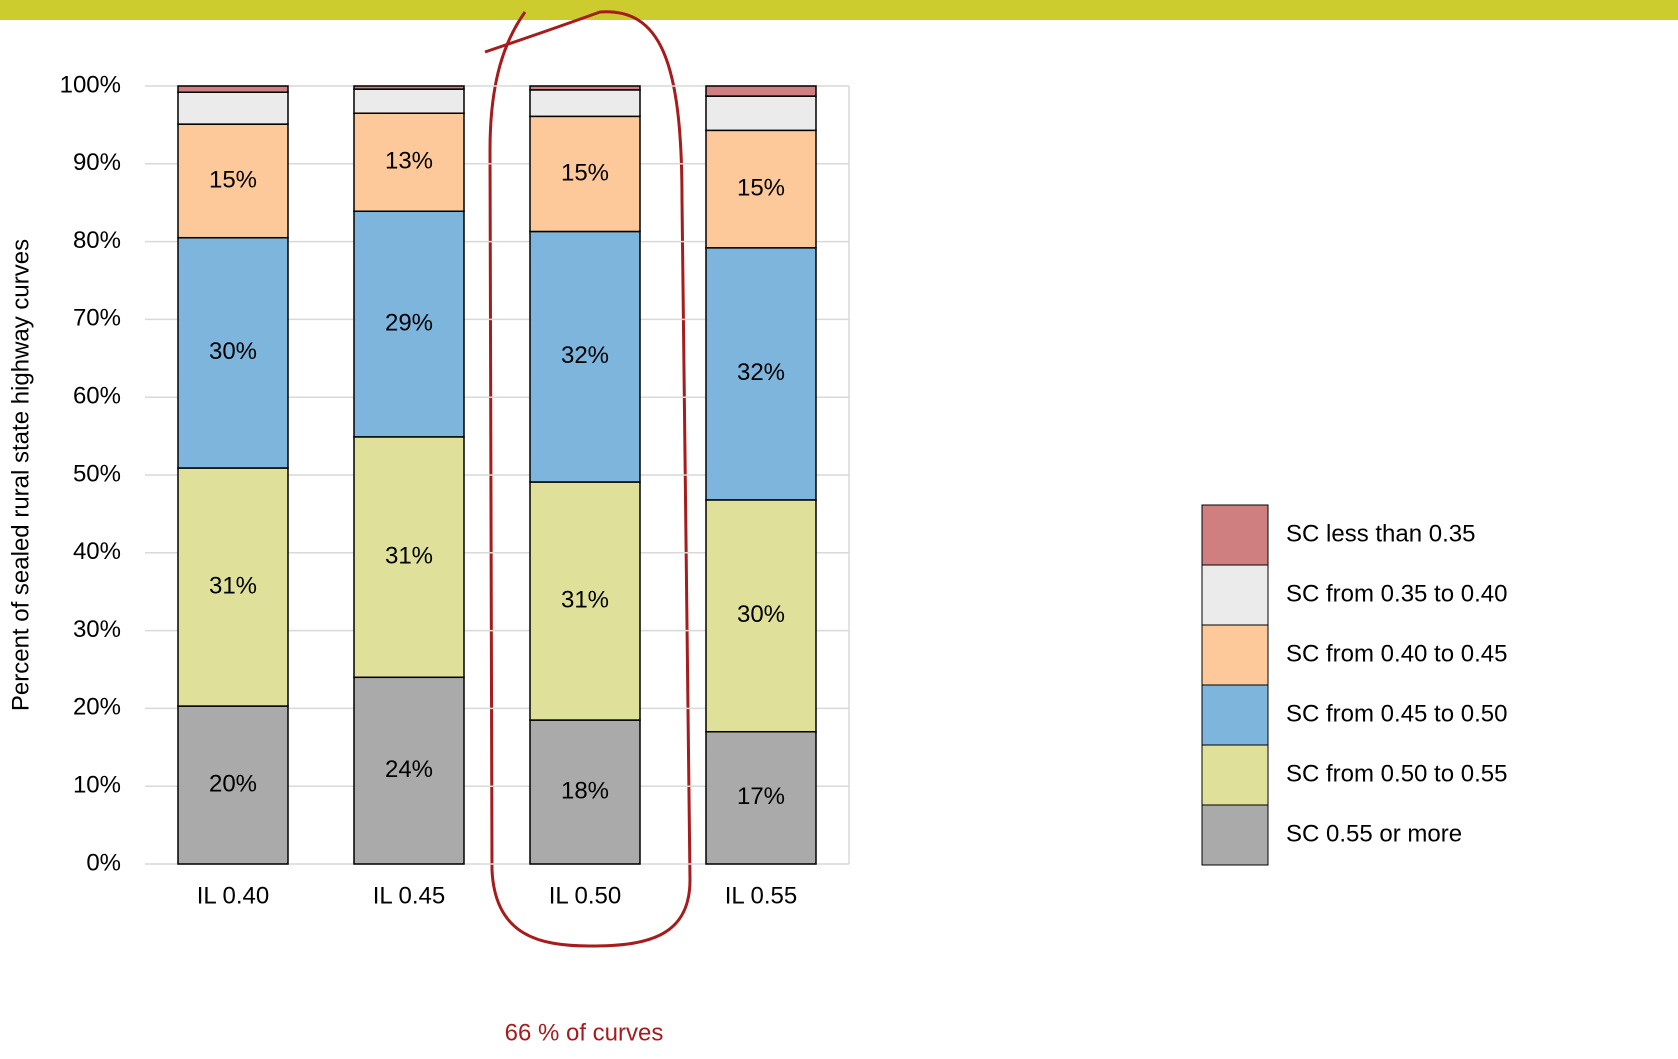 The image size is (1678, 1059). I want to click on y-tick-label: 60%, so click(97, 396).